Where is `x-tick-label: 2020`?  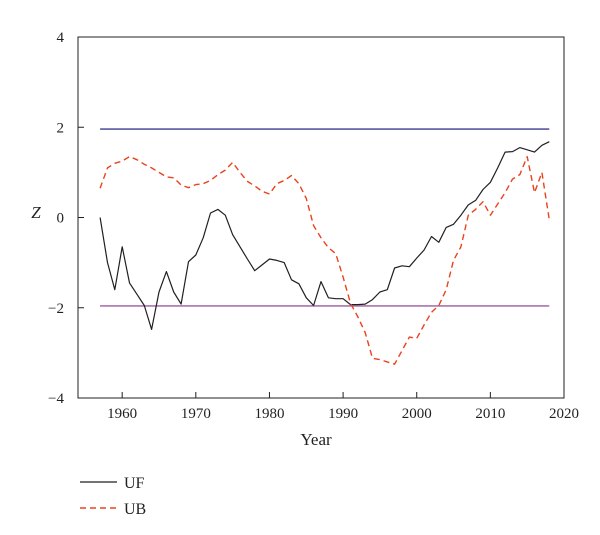
x-tick-label: 2020 is located at coordinates (564, 414).